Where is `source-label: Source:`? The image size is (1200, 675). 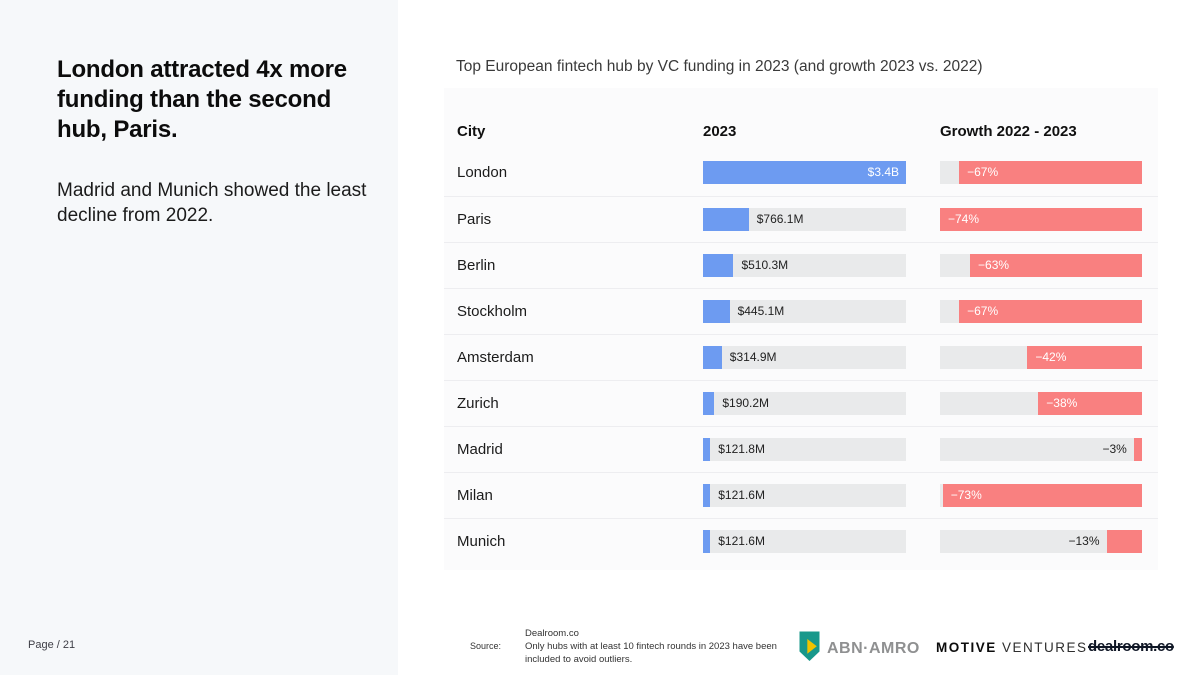
source-label: Source: is located at coordinates (486, 646).